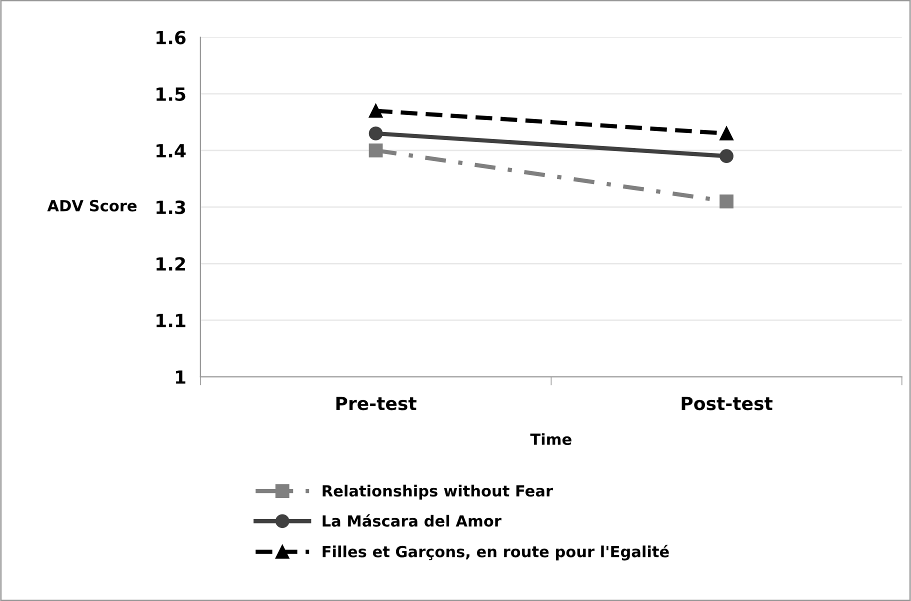 The image size is (911, 601). What do you see at coordinates (171, 207) in the screenshot?
I see `y-tick-label: 1.3` at bounding box center [171, 207].